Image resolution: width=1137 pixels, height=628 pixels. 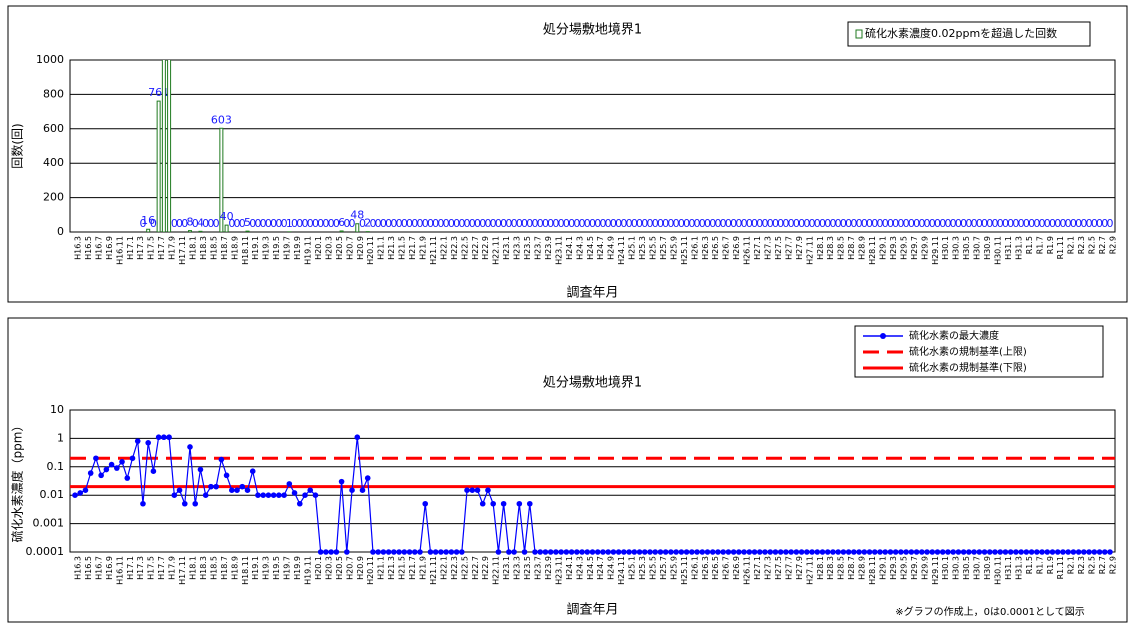 What do you see at coordinates (443, 568) in the screenshot?
I see `x-tick-label: H22.1` at bounding box center [443, 568].